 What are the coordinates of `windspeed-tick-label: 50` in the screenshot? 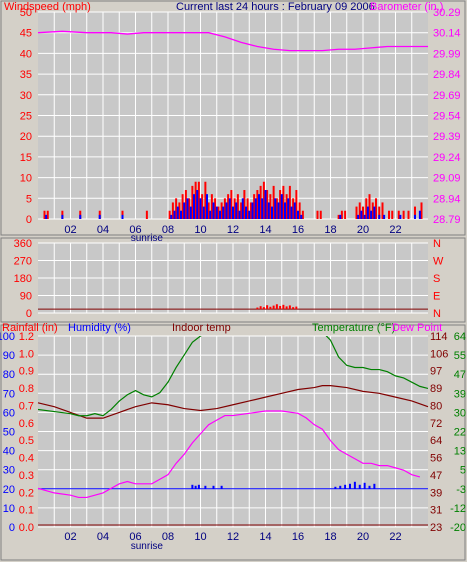 It's located at (26, 13).